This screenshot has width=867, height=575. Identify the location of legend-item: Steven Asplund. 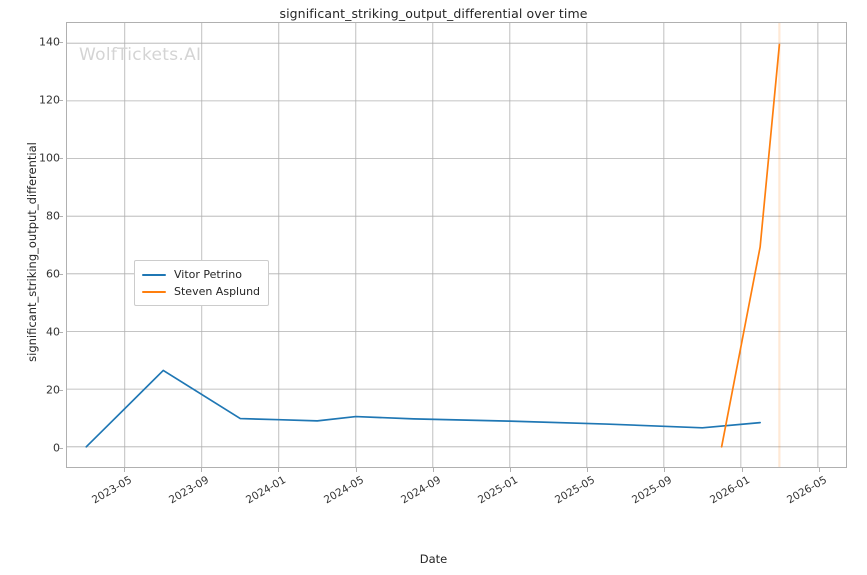
(201, 291).